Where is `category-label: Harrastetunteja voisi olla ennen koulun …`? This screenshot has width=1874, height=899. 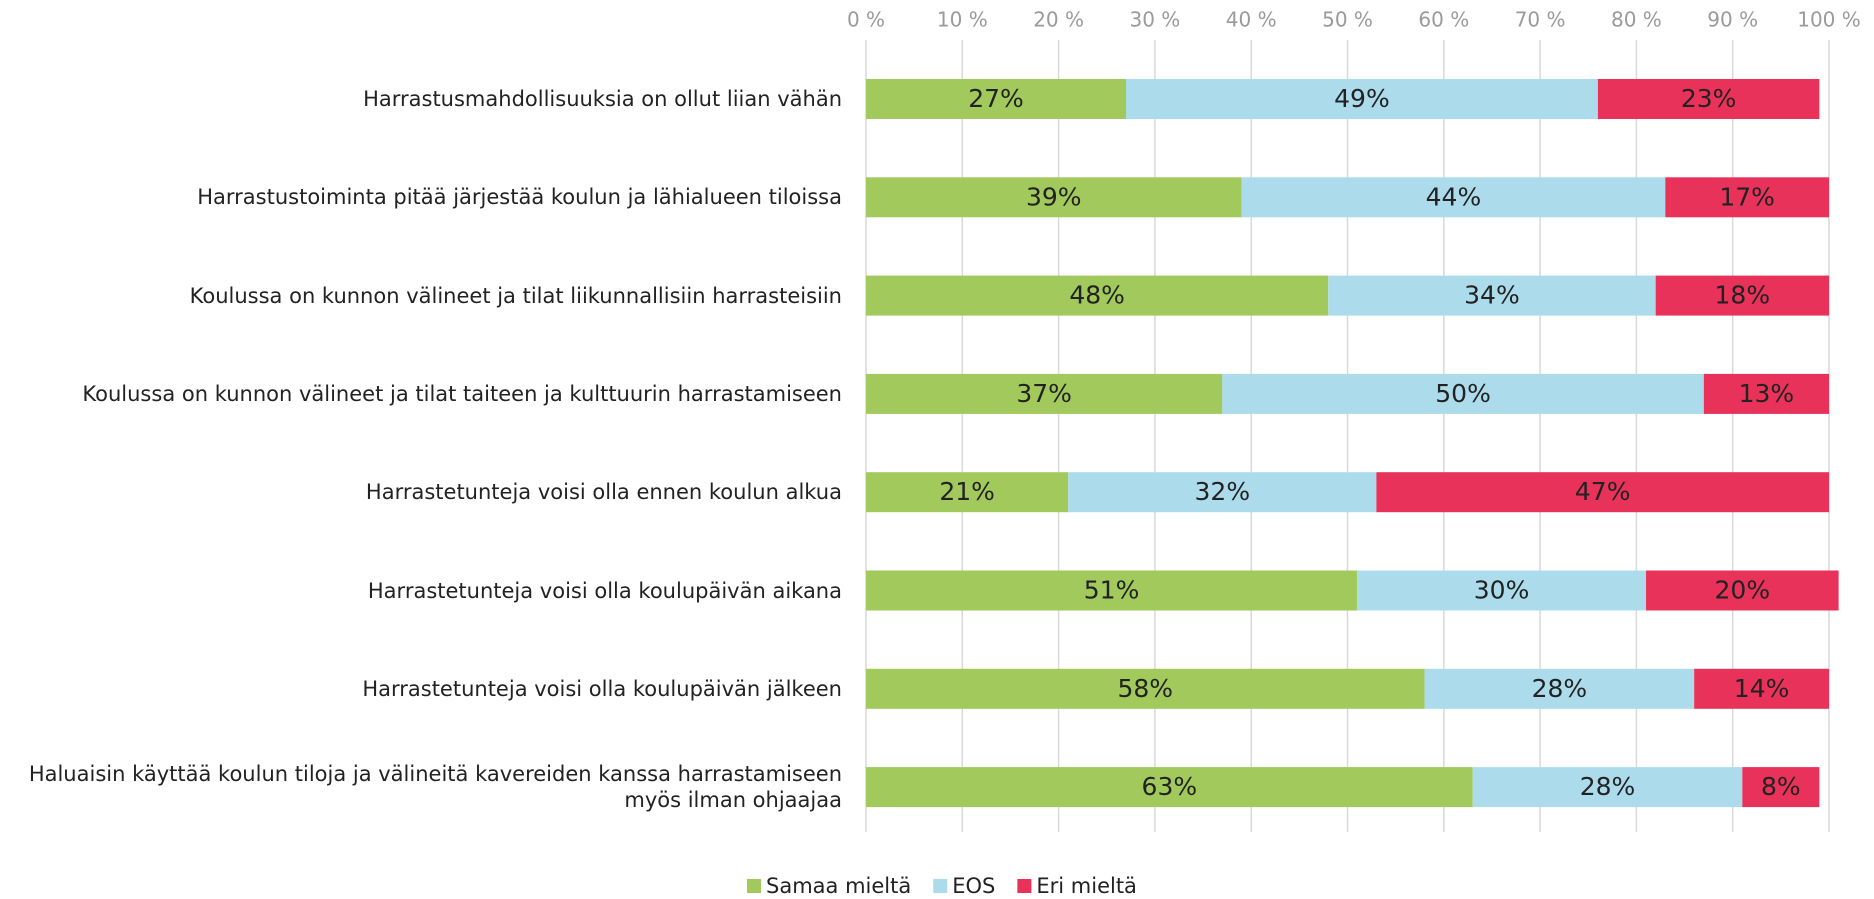
category-label: Harrastetunteja voisi olla ennen koulun … is located at coordinates (603, 492).